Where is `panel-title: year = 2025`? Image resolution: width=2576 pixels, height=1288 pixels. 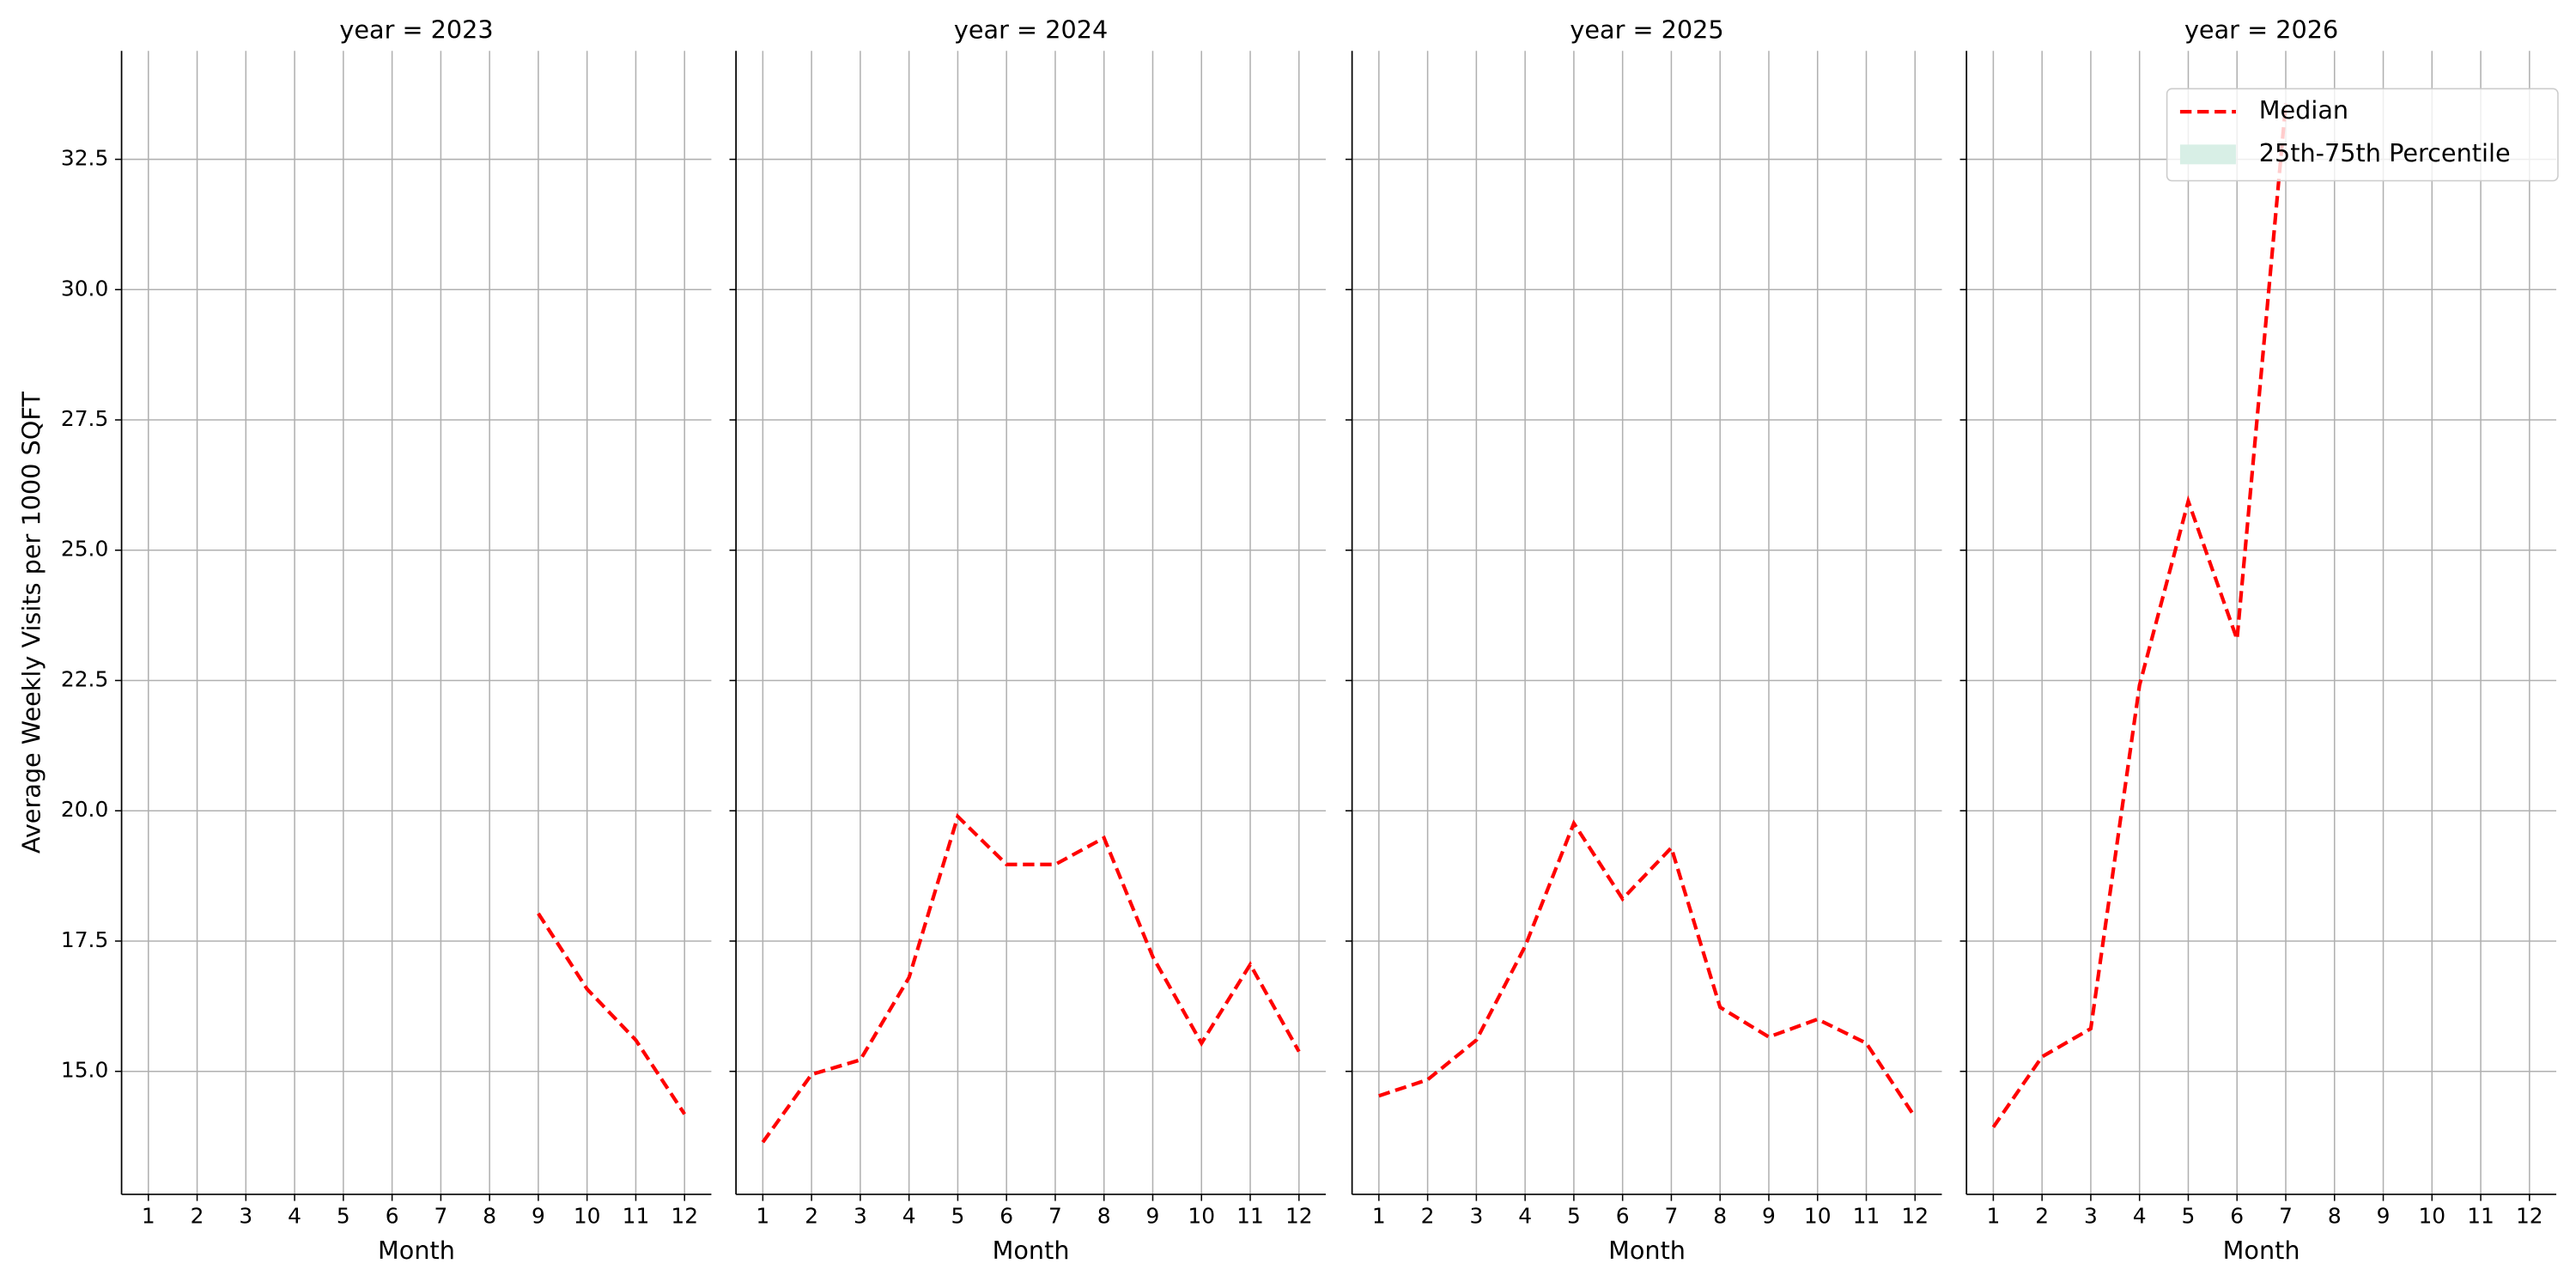 panel-title: year = 2025 is located at coordinates (1646, 29).